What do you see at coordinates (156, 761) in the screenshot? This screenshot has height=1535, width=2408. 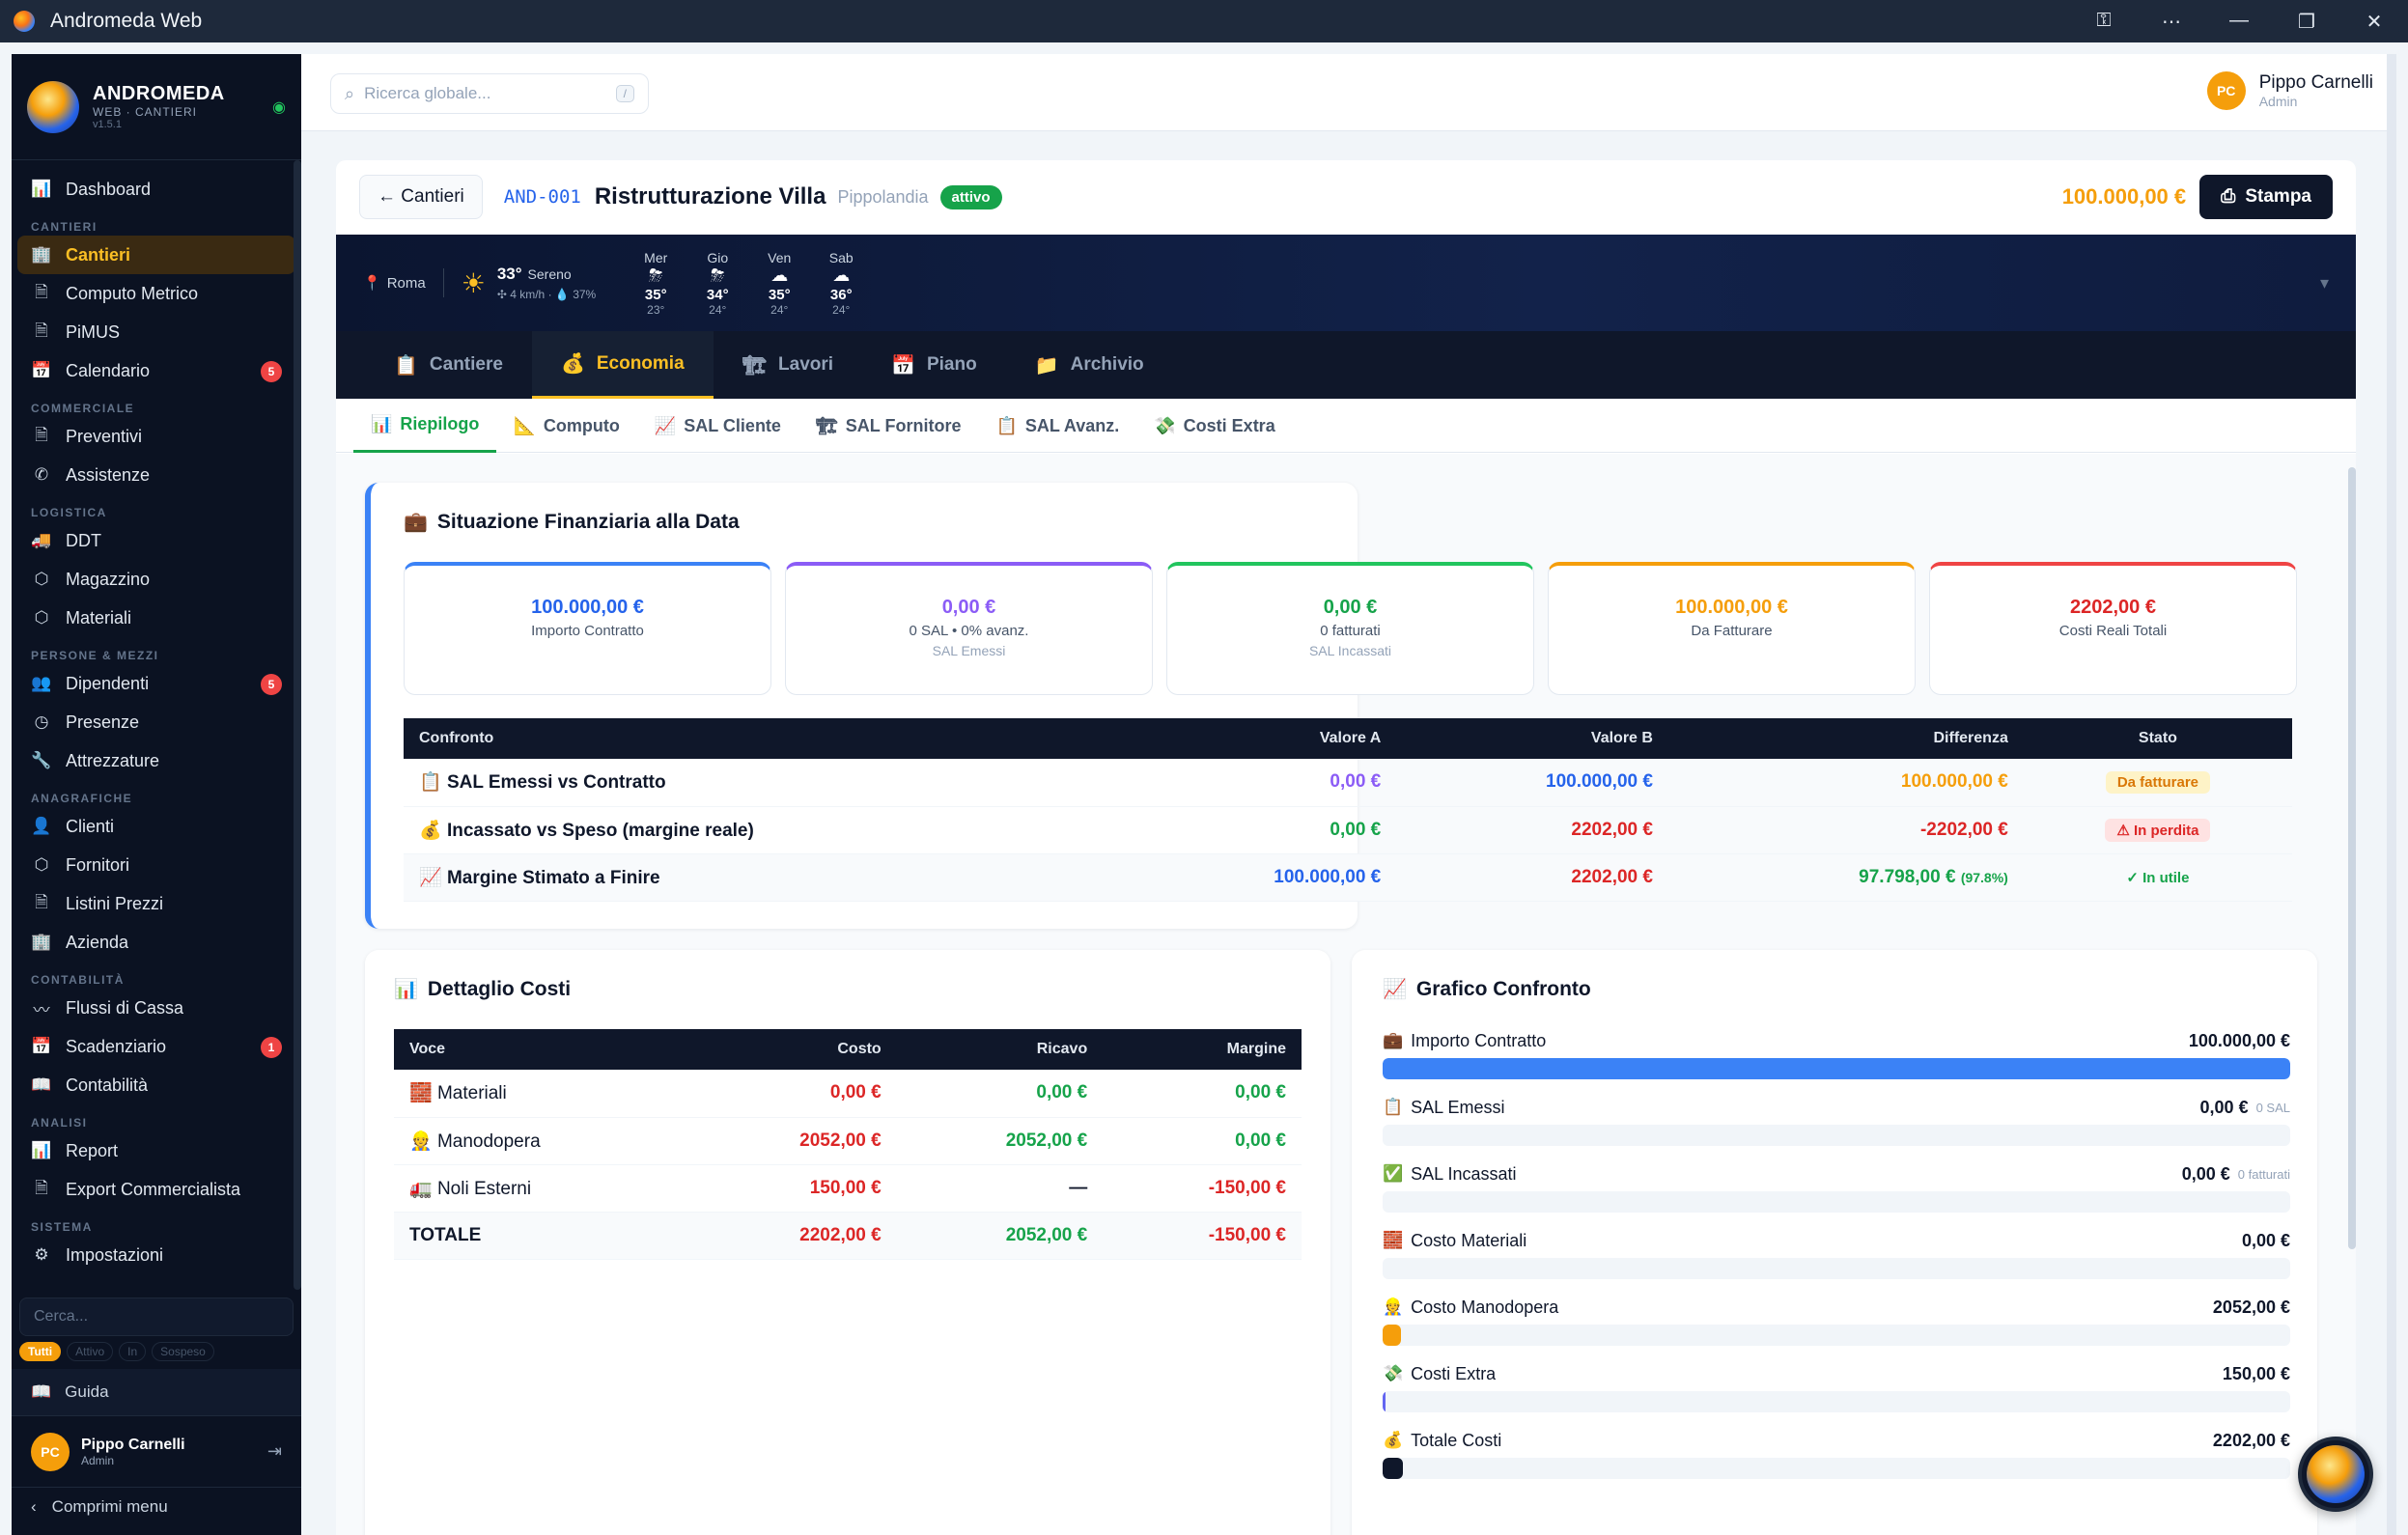 I see `sidebar-item-attrezzature: 🔧 Attrezzature` at bounding box center [156, 761].